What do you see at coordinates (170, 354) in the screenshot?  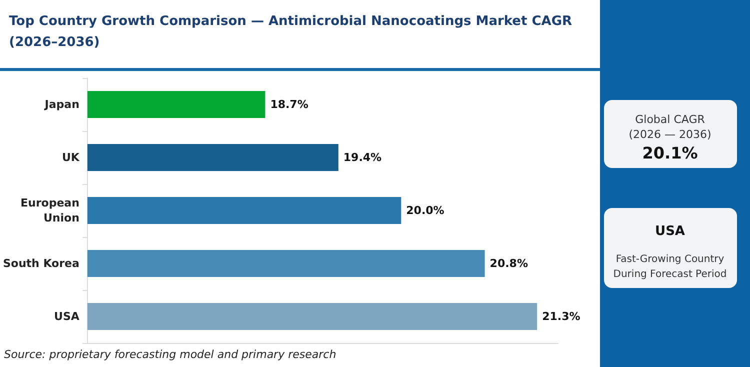 I see `source-note: Source: proprietary forecasting model and primary research` at bounding box center [170, 354].